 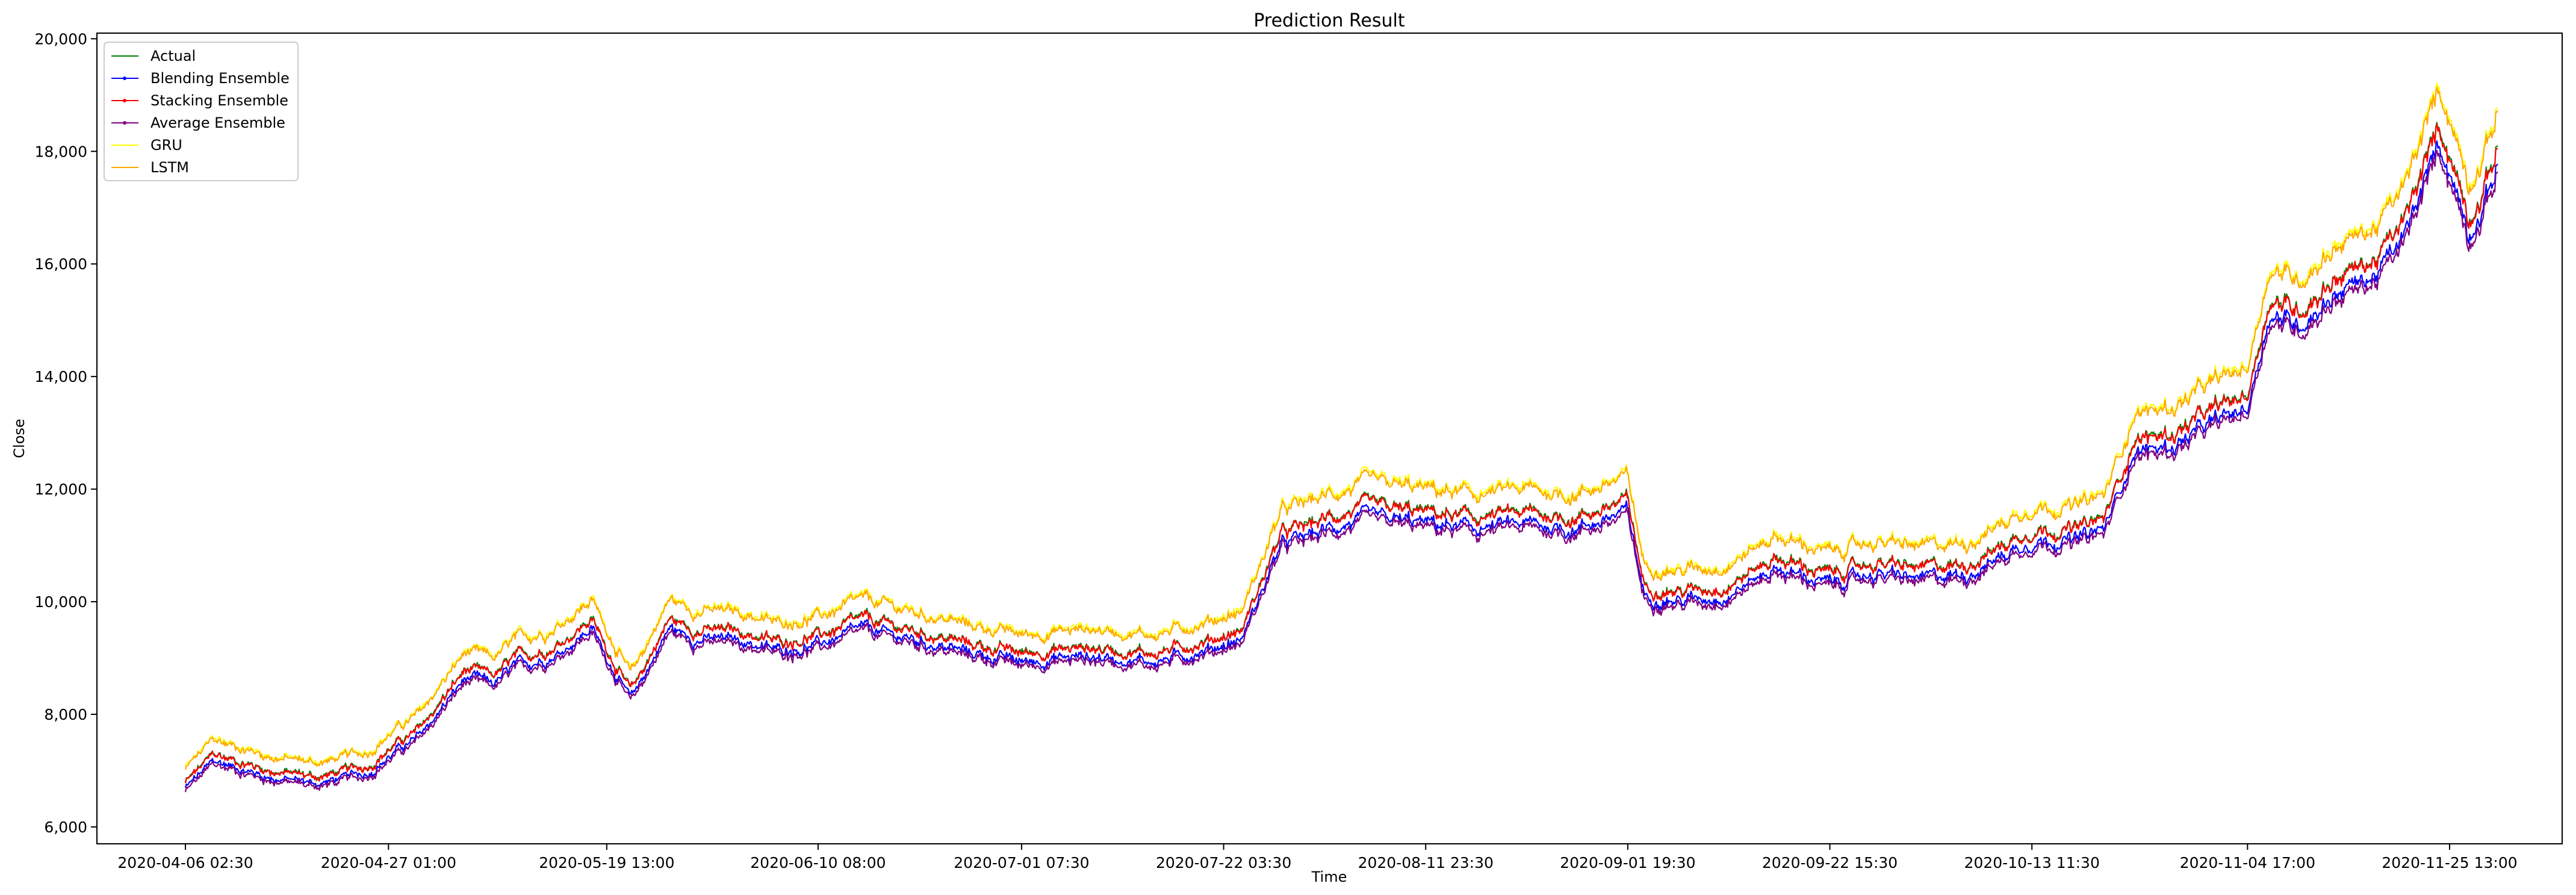 What do you see at coordinates (1329, 877) in the screenshot?
I see `x-axis-label: Time` at bounding box center [1329, 877].